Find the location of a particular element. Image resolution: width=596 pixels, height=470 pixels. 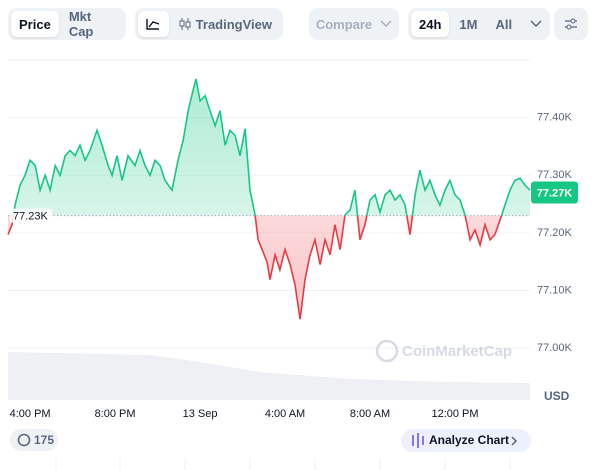

compare-dropdown: Compare is located at coordinates (354, 24).